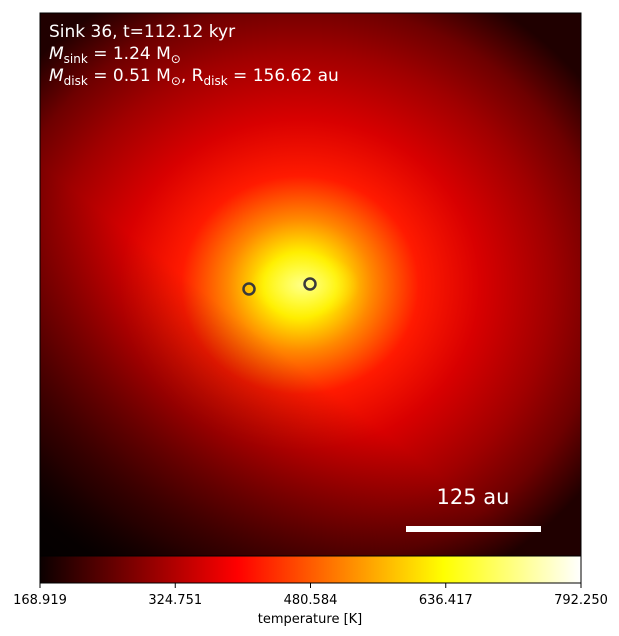 The image size is (619, 636). Describe the element at coordinates (446, 600) in the screenshot. I see `tick-label: 636.417` at that location.